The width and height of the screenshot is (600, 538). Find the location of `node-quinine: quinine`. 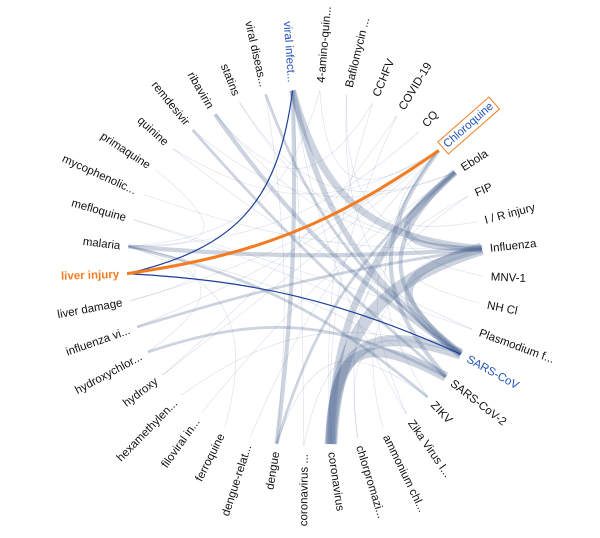

node-quinine: quinine is located at coordinates (153, 132).